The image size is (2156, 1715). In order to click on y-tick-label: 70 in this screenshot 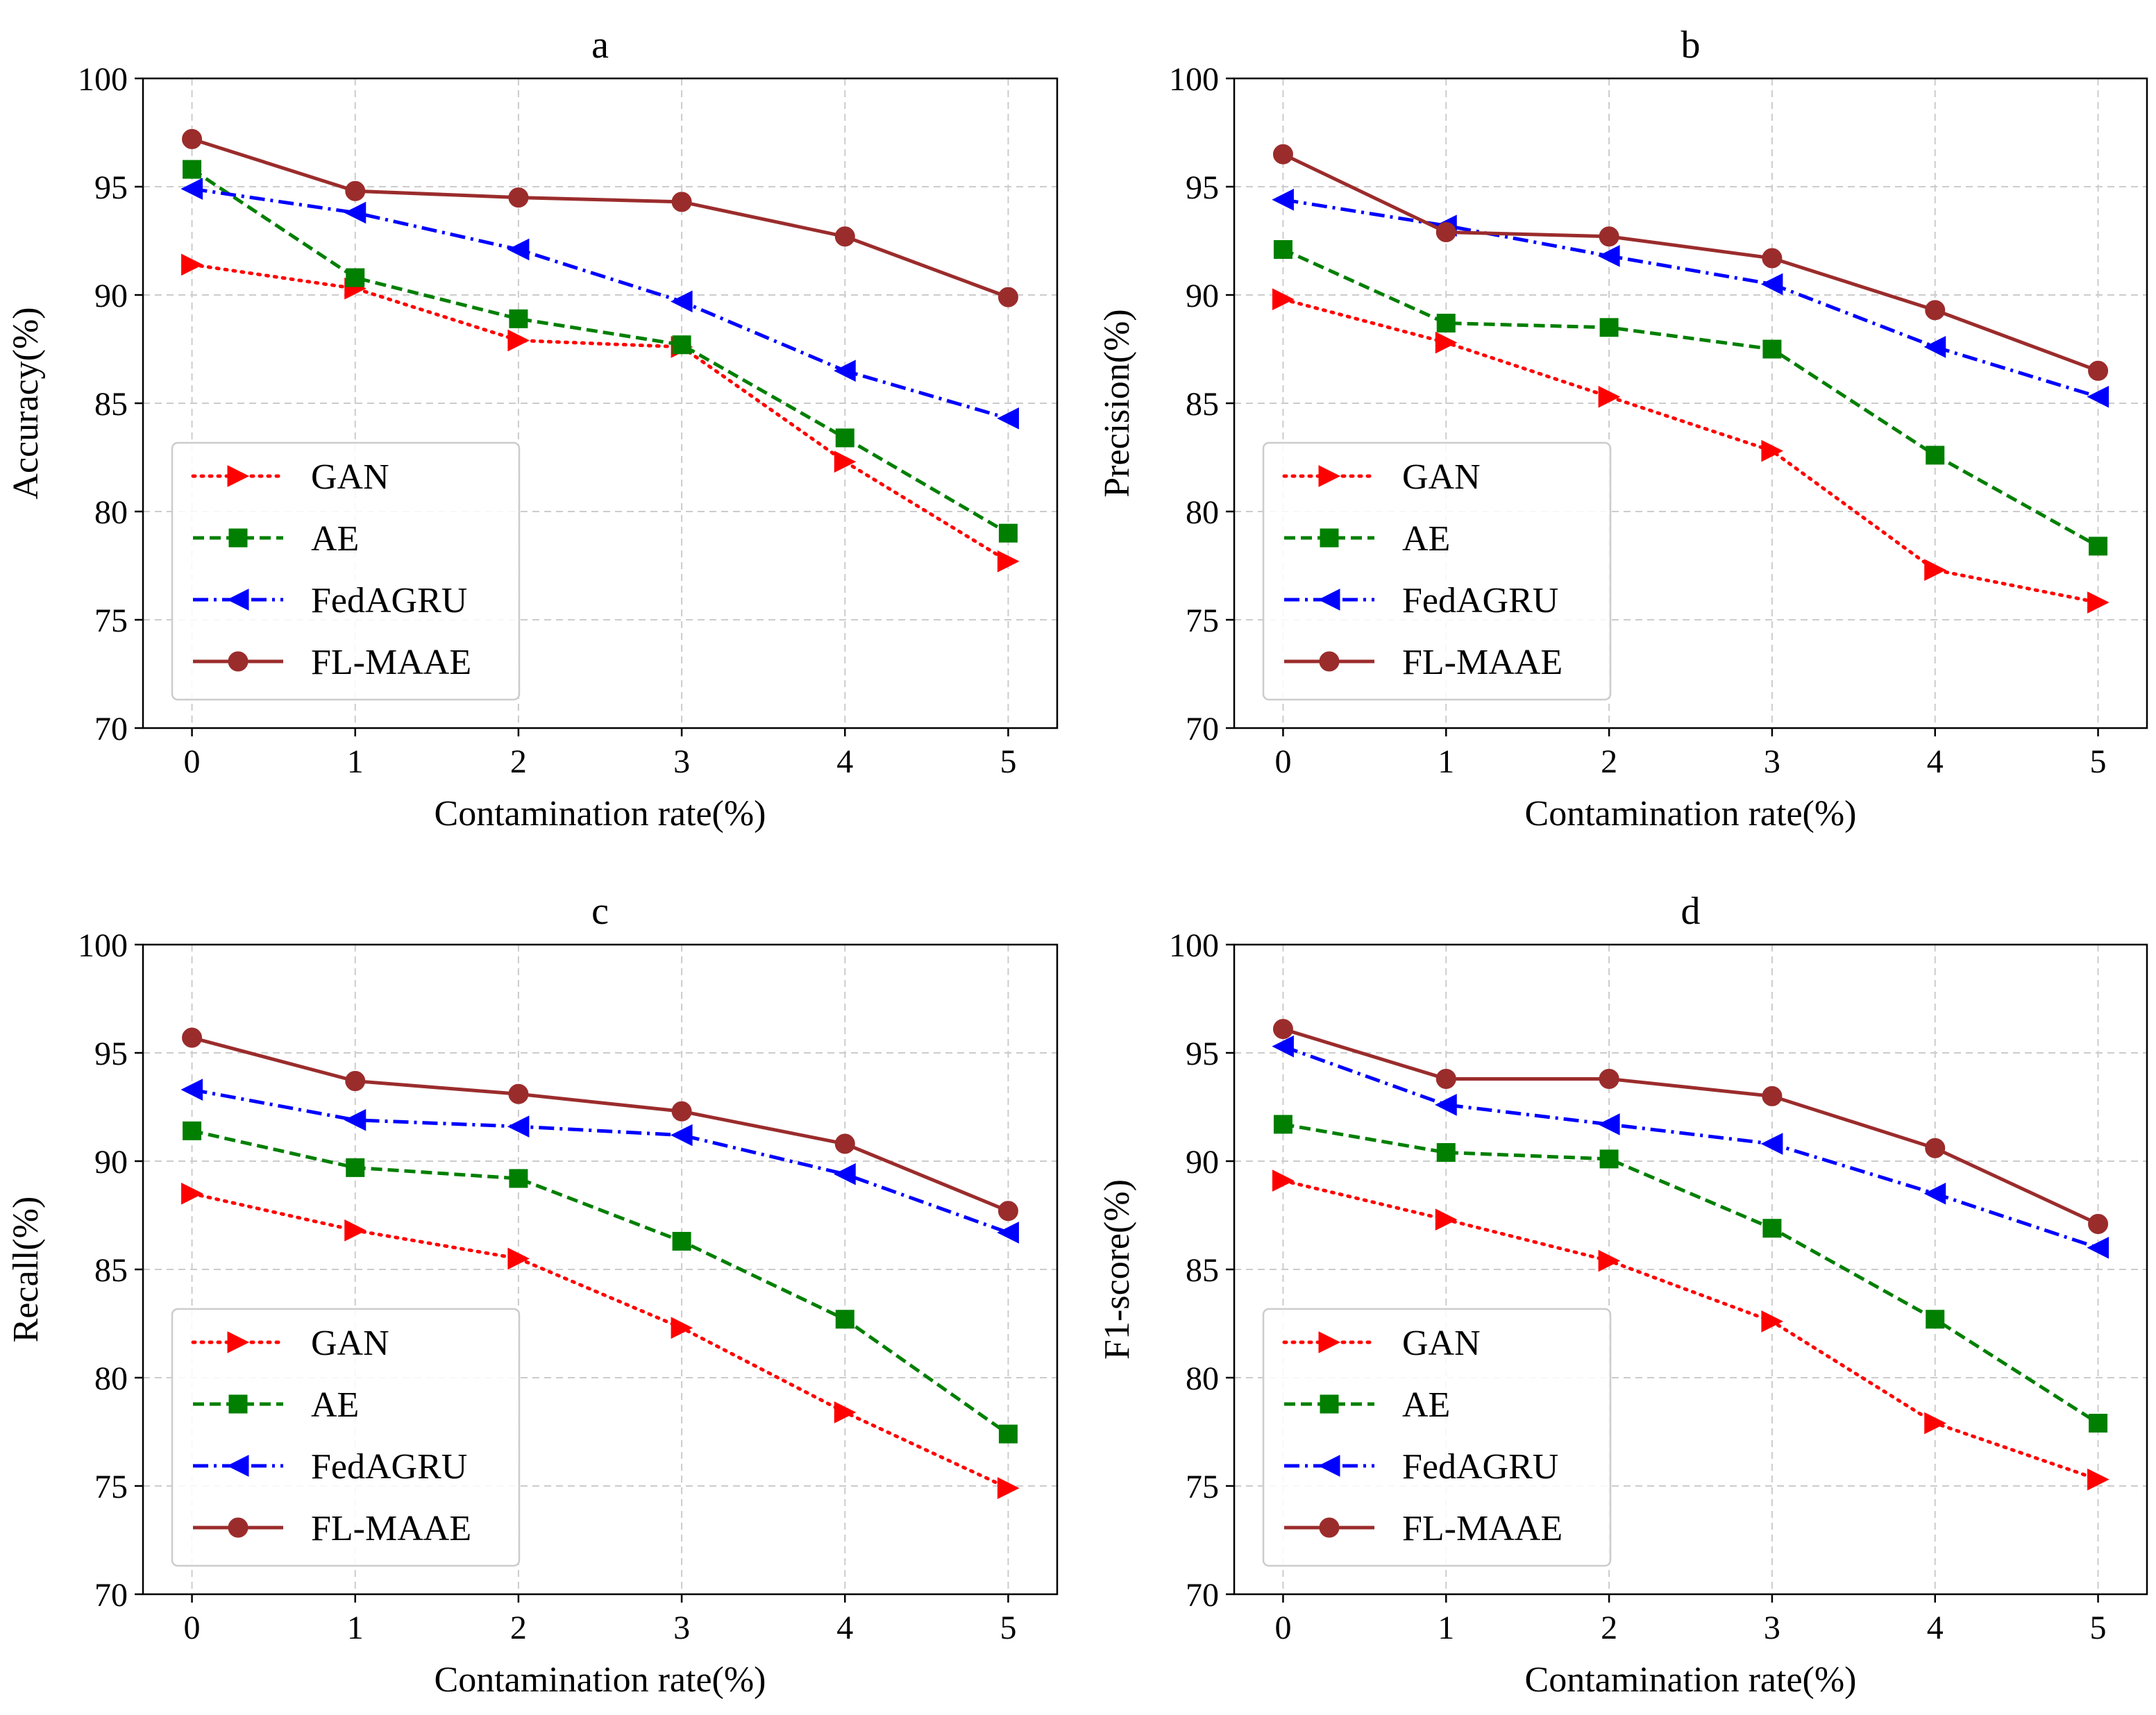, I will do `click(111, 729)`.